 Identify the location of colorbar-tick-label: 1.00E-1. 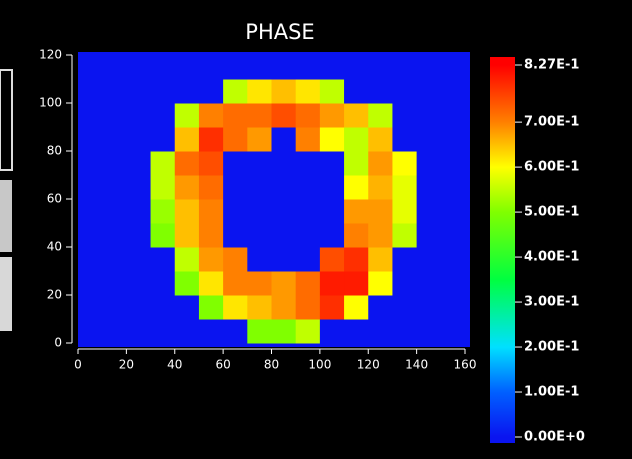
(551, 392).